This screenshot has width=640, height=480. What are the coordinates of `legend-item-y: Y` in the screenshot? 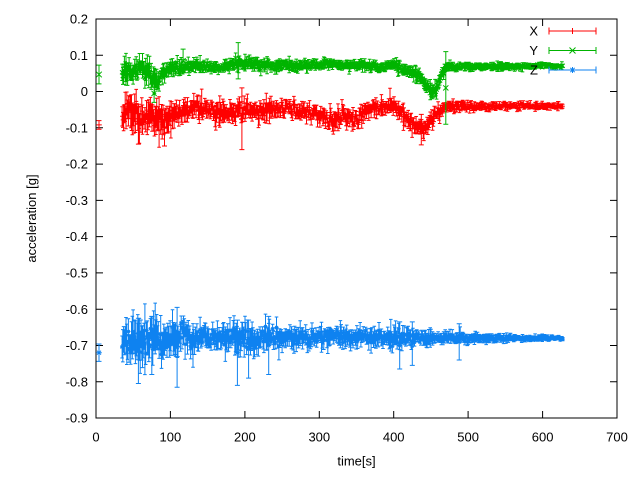 It's located at (563, 50).